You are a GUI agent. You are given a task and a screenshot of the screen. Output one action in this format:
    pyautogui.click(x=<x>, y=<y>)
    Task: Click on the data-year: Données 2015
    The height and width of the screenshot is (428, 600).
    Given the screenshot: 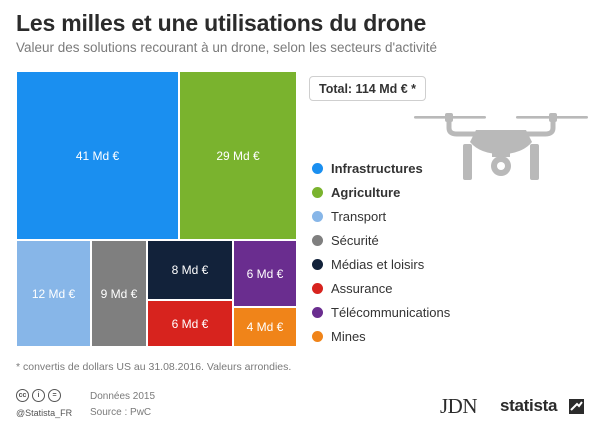 What is the action you would take?
    pyautogui.click(x=123, y=396)
    